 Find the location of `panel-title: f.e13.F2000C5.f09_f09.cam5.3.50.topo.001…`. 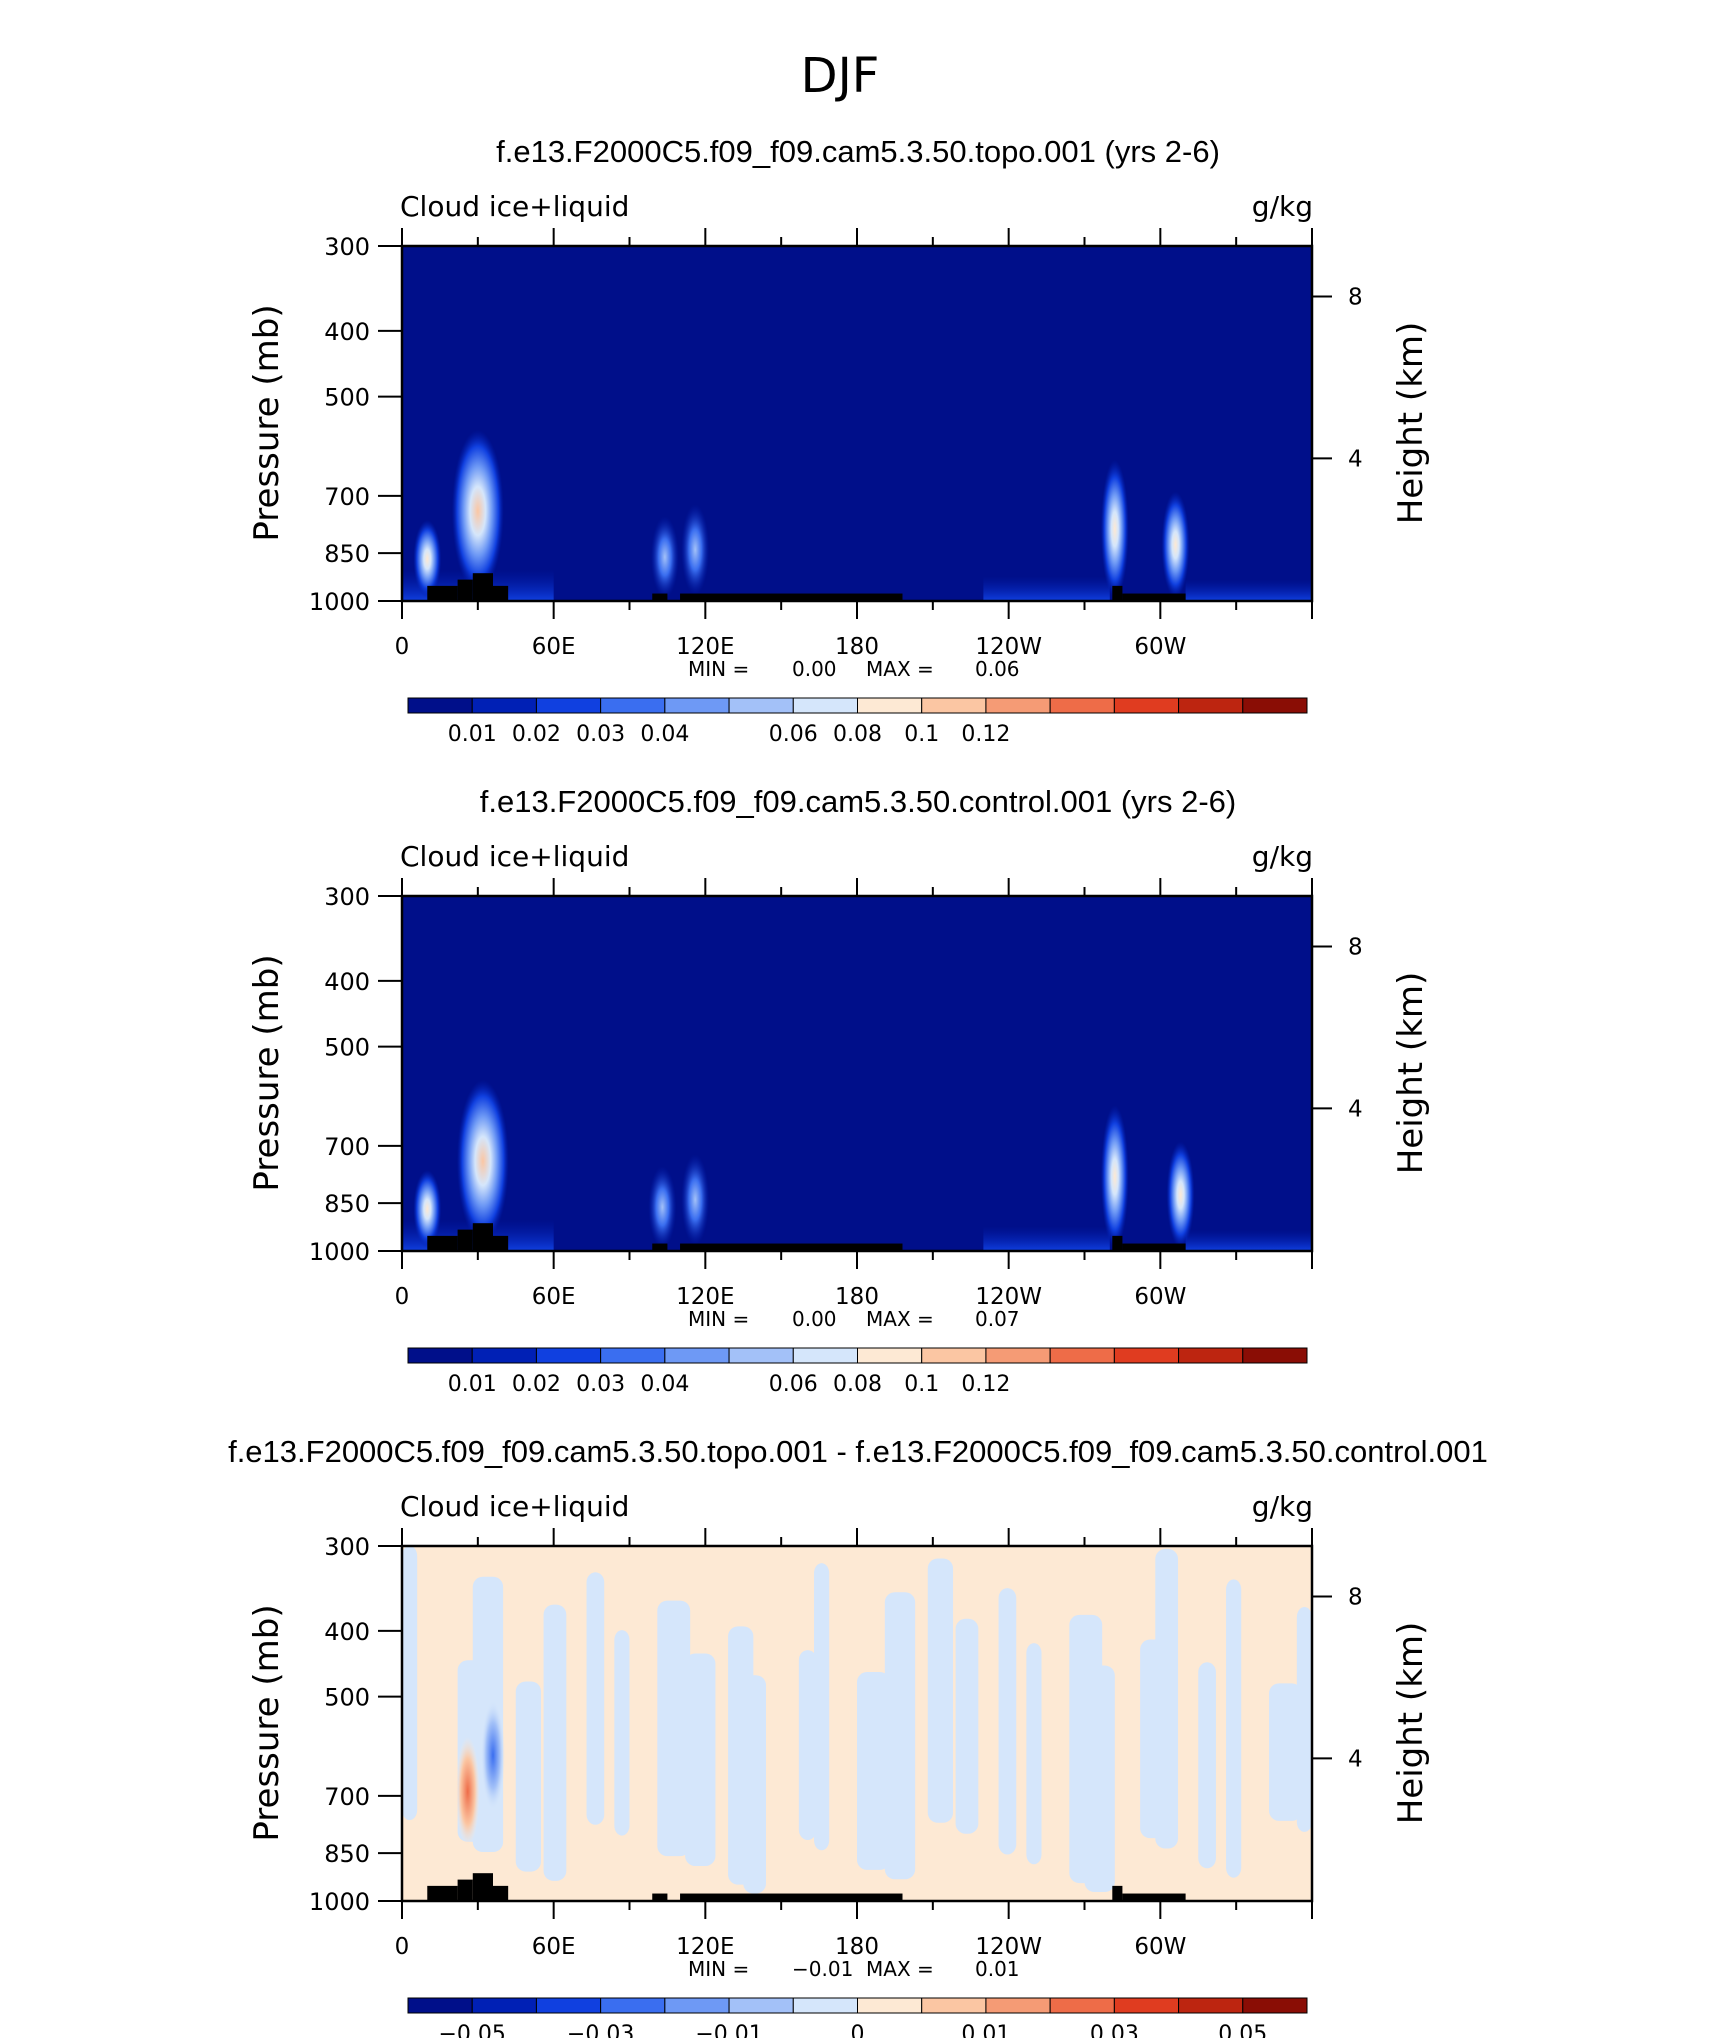

panel-title: f.e13.F2000C5.f09_f09.cam5.3.50.topo.001… is located at coordinates (858, 151).